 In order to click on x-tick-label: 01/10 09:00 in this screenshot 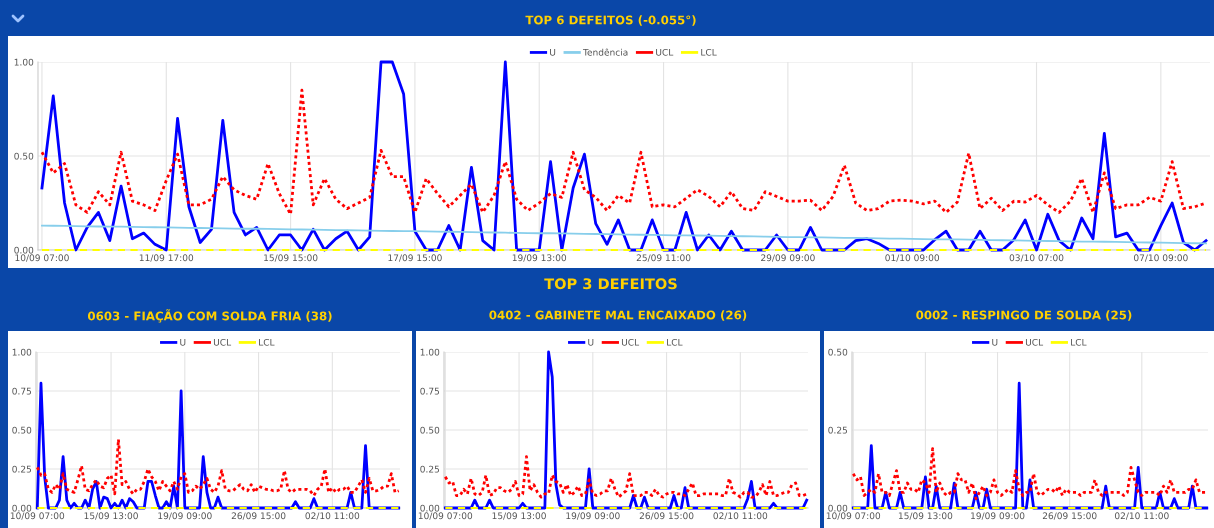, I will do `click(912, 258)`.